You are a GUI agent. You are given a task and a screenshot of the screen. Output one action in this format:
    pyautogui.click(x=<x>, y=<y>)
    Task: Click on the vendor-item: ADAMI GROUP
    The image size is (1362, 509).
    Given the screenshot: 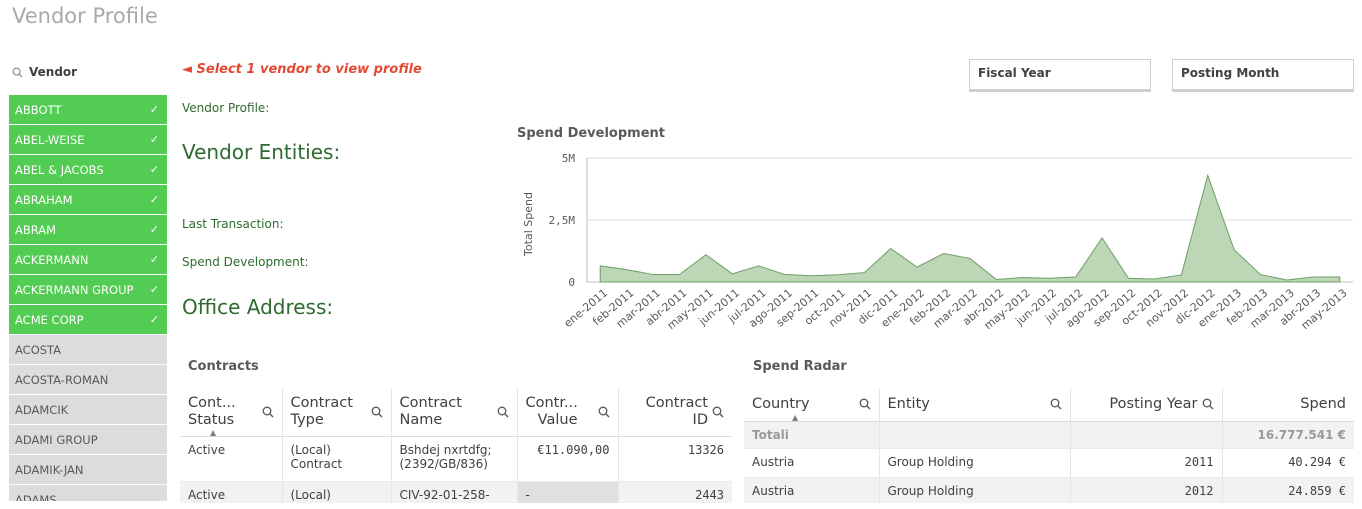 What is the action you would take?
    pyautogui.click(x=88, y=439)
    